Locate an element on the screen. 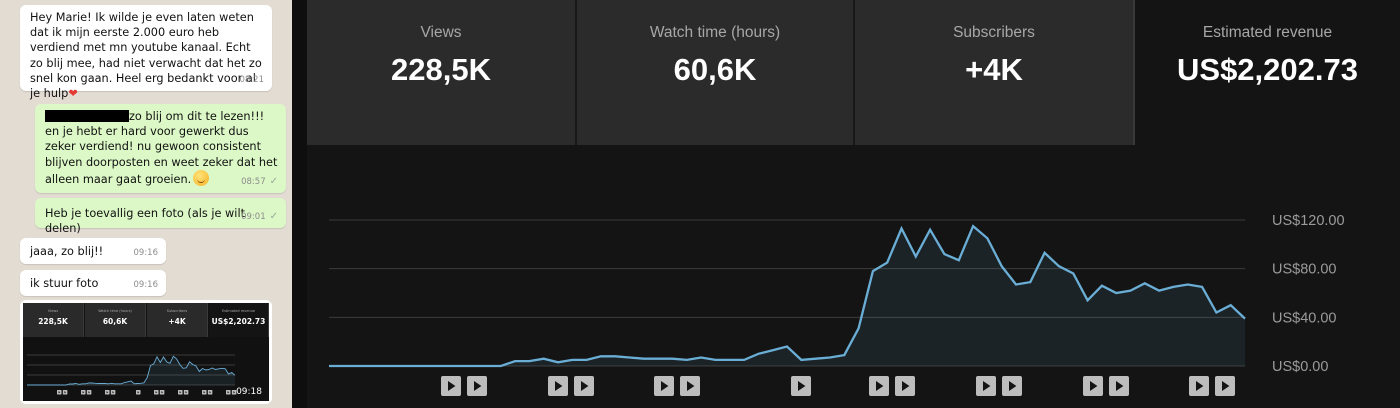  stat-label: Estimated revenue is located at coordinates (1267, 32).